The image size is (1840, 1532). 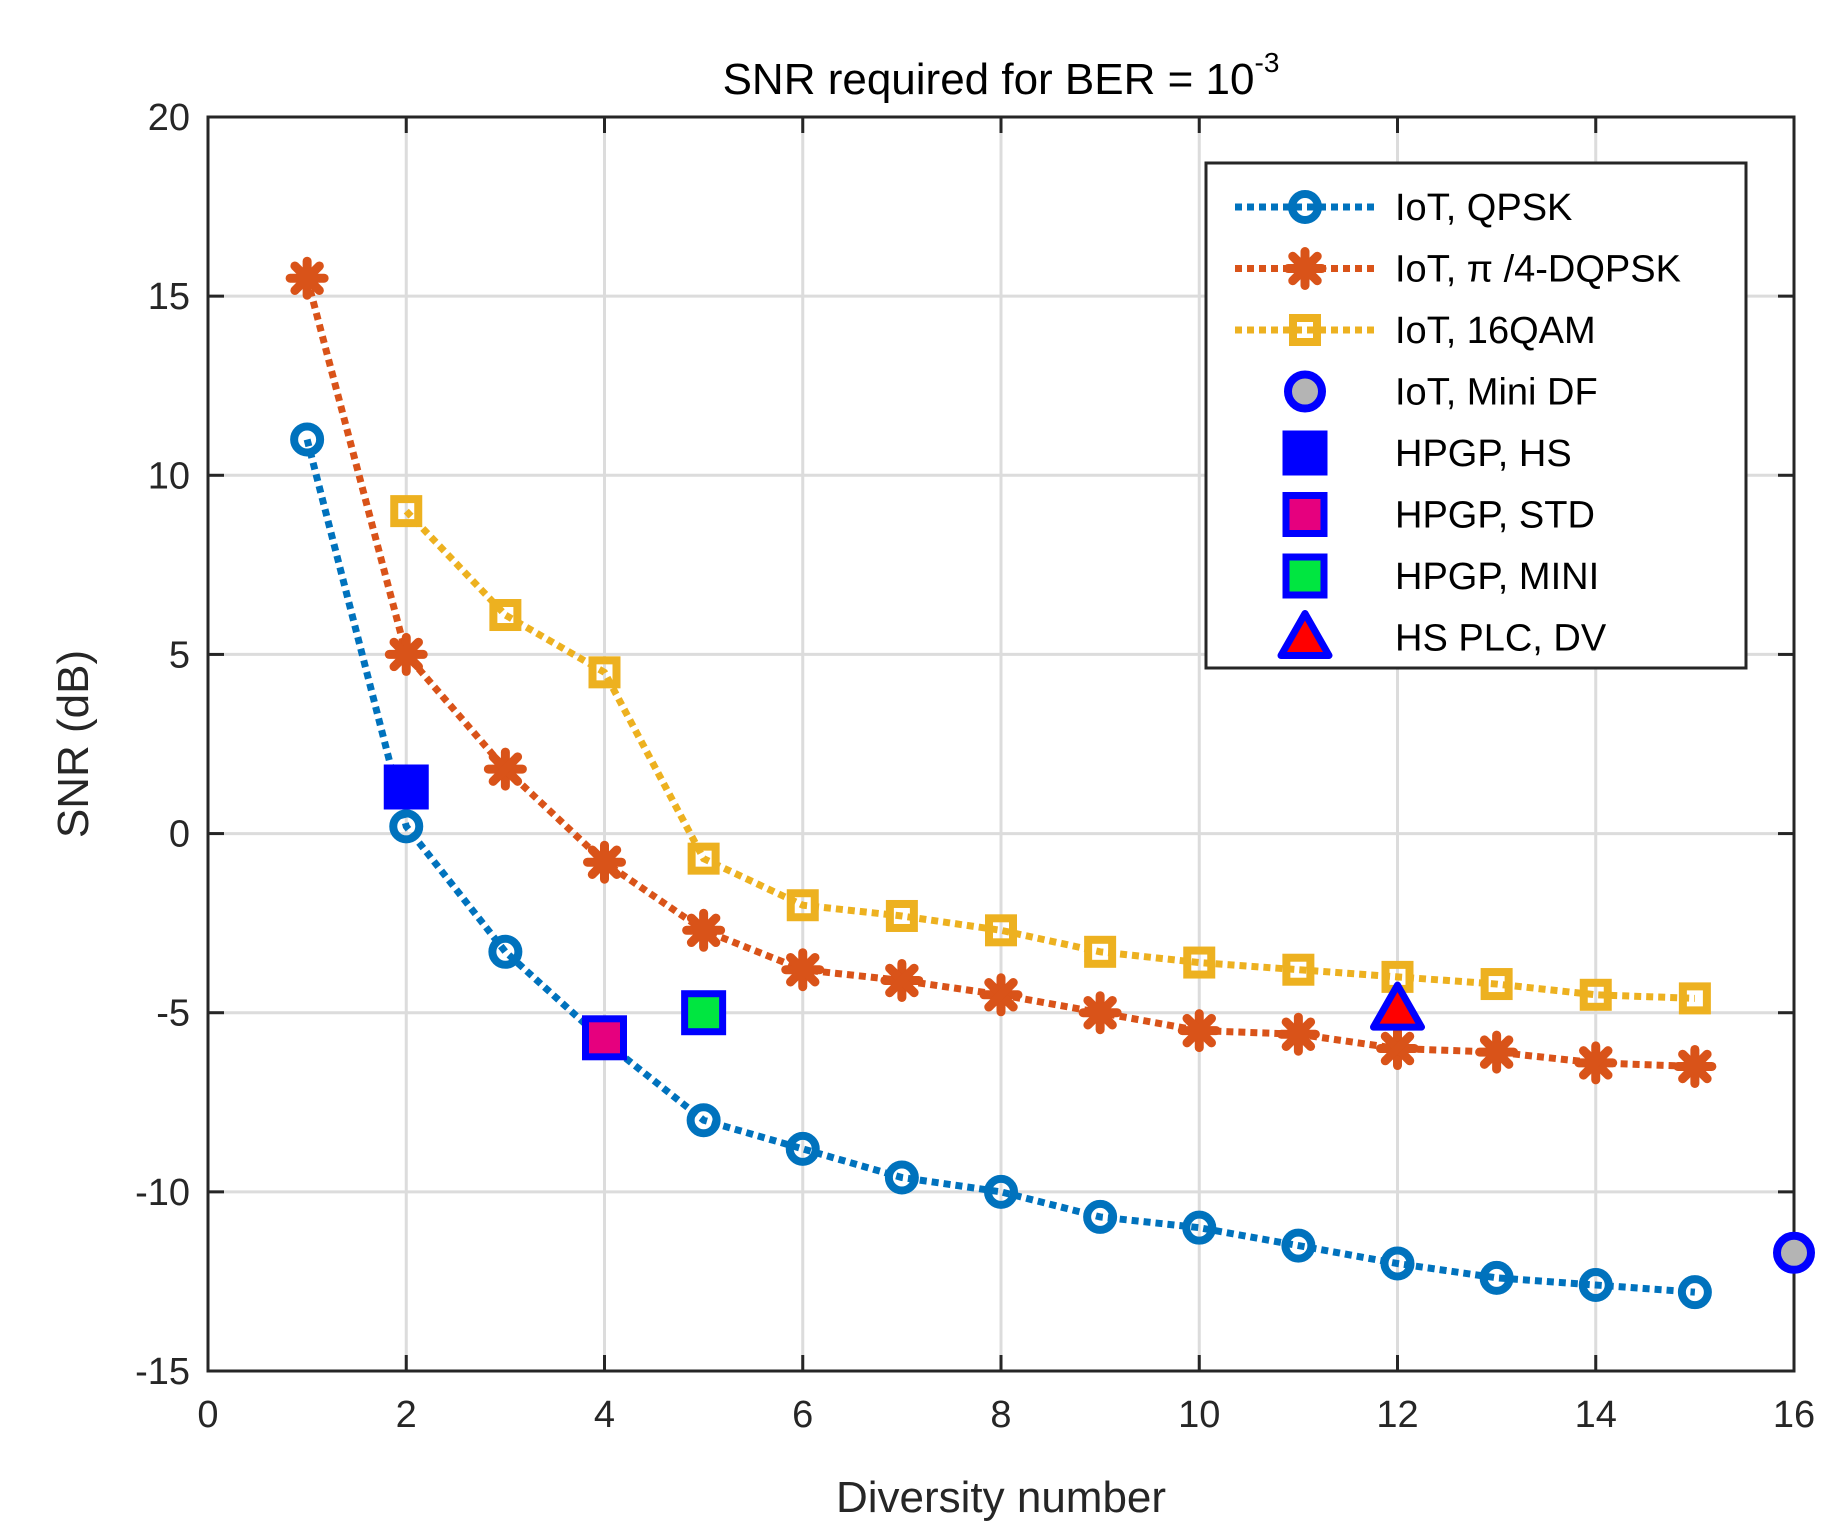 I want to click on x-tick-label: 2, so click(x=406, y=1415).